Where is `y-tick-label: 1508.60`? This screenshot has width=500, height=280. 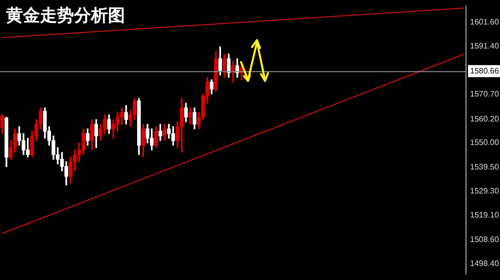 y-tick-label: 1508.60 is located at coordinates (485, 239).